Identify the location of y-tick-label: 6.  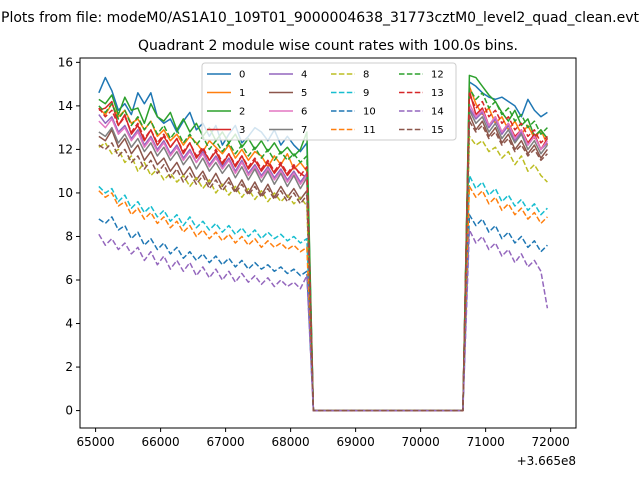
(69, 280).